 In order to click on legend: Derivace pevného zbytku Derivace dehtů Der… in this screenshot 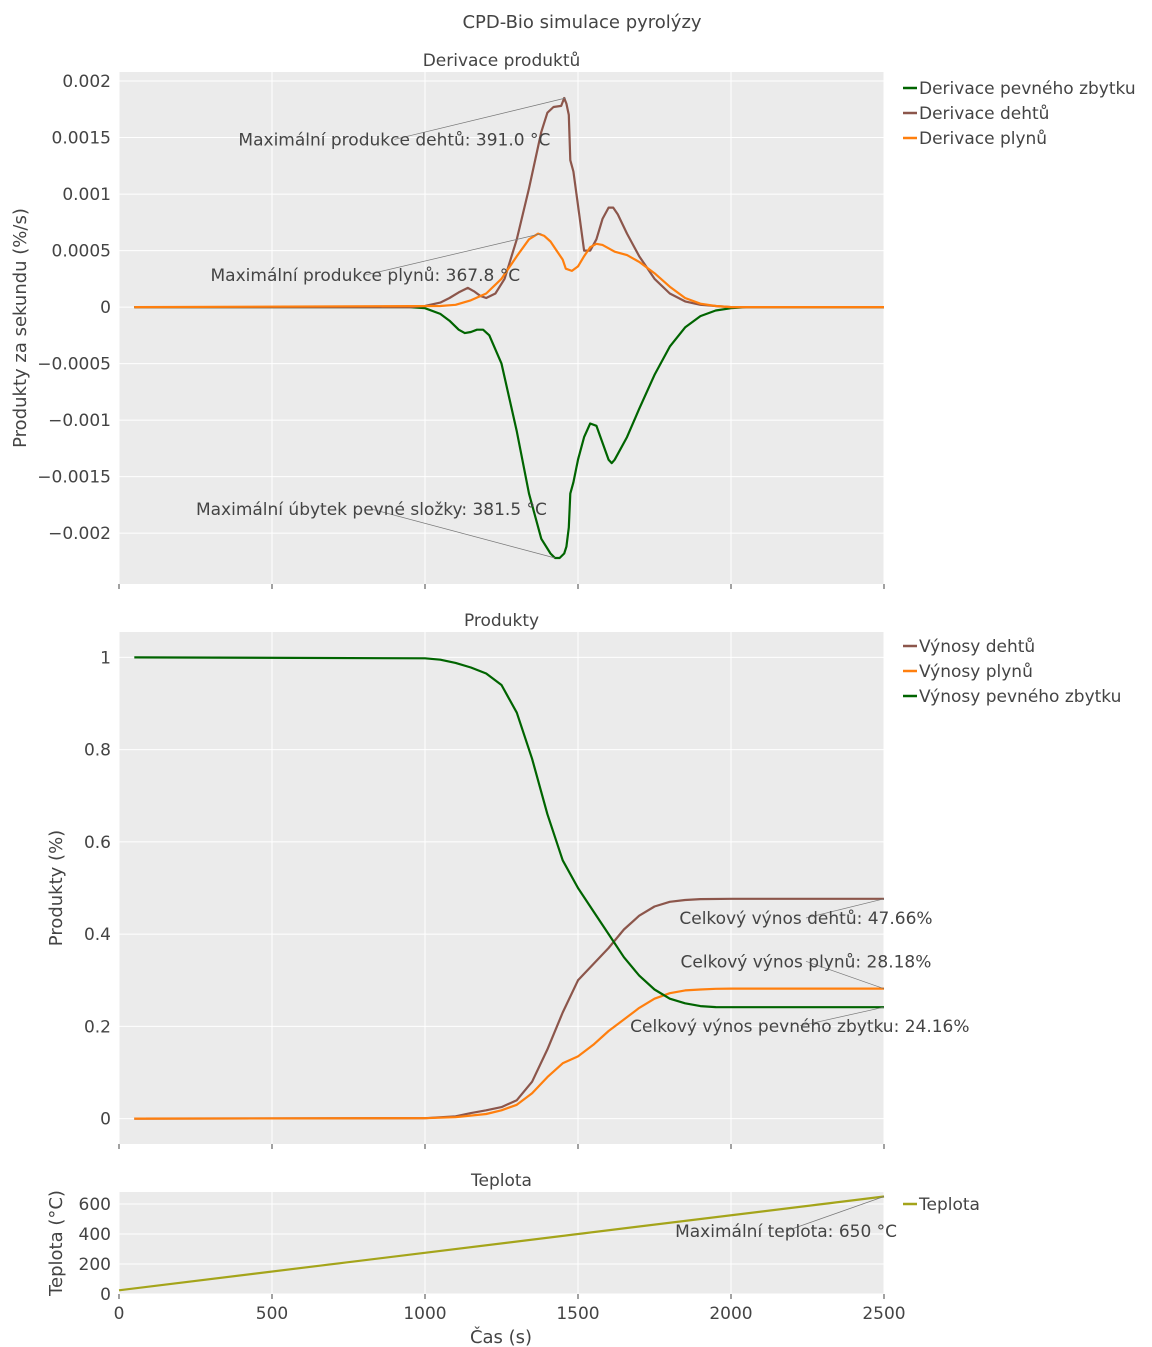, I will do `click(1019, 114)`.